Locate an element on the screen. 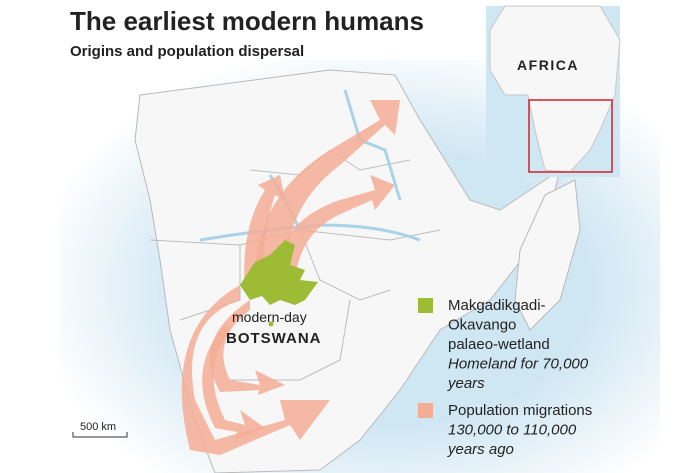 The image size is (700, 473). legend-text: Population migrations is located at coordinates (520, 410).